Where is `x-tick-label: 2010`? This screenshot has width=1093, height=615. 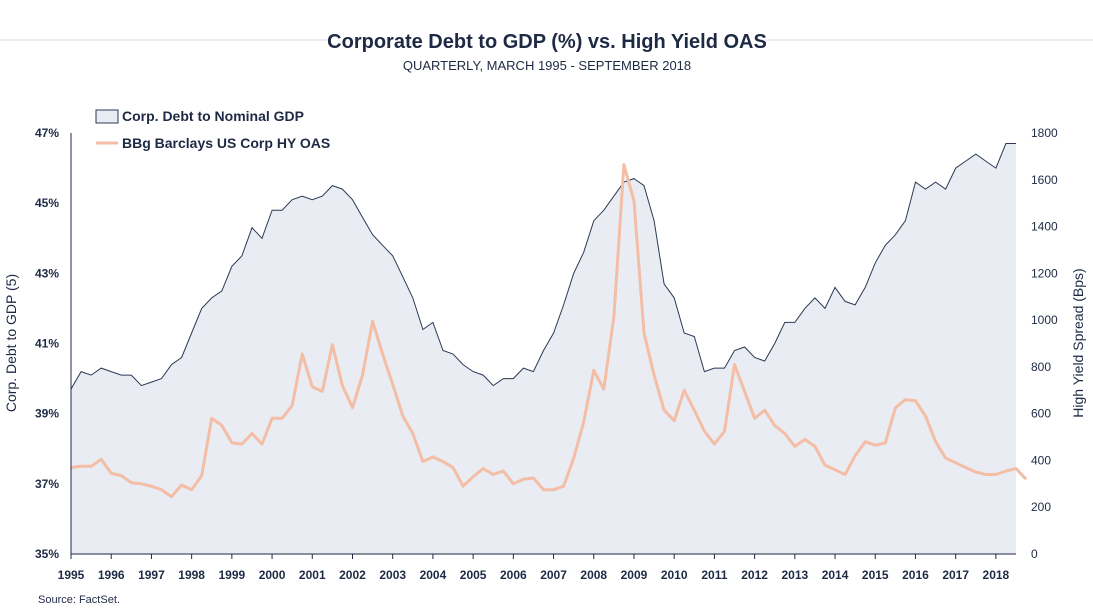
x-tick-label: 2010 is located at coordinates (674, 575).